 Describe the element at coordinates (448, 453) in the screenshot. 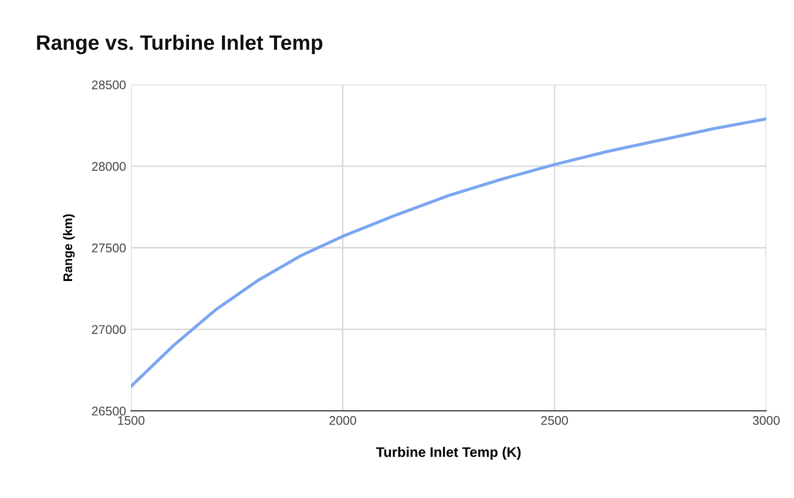

I see `x-axis-title: Turbine Inlet Temp (K)` at that location.